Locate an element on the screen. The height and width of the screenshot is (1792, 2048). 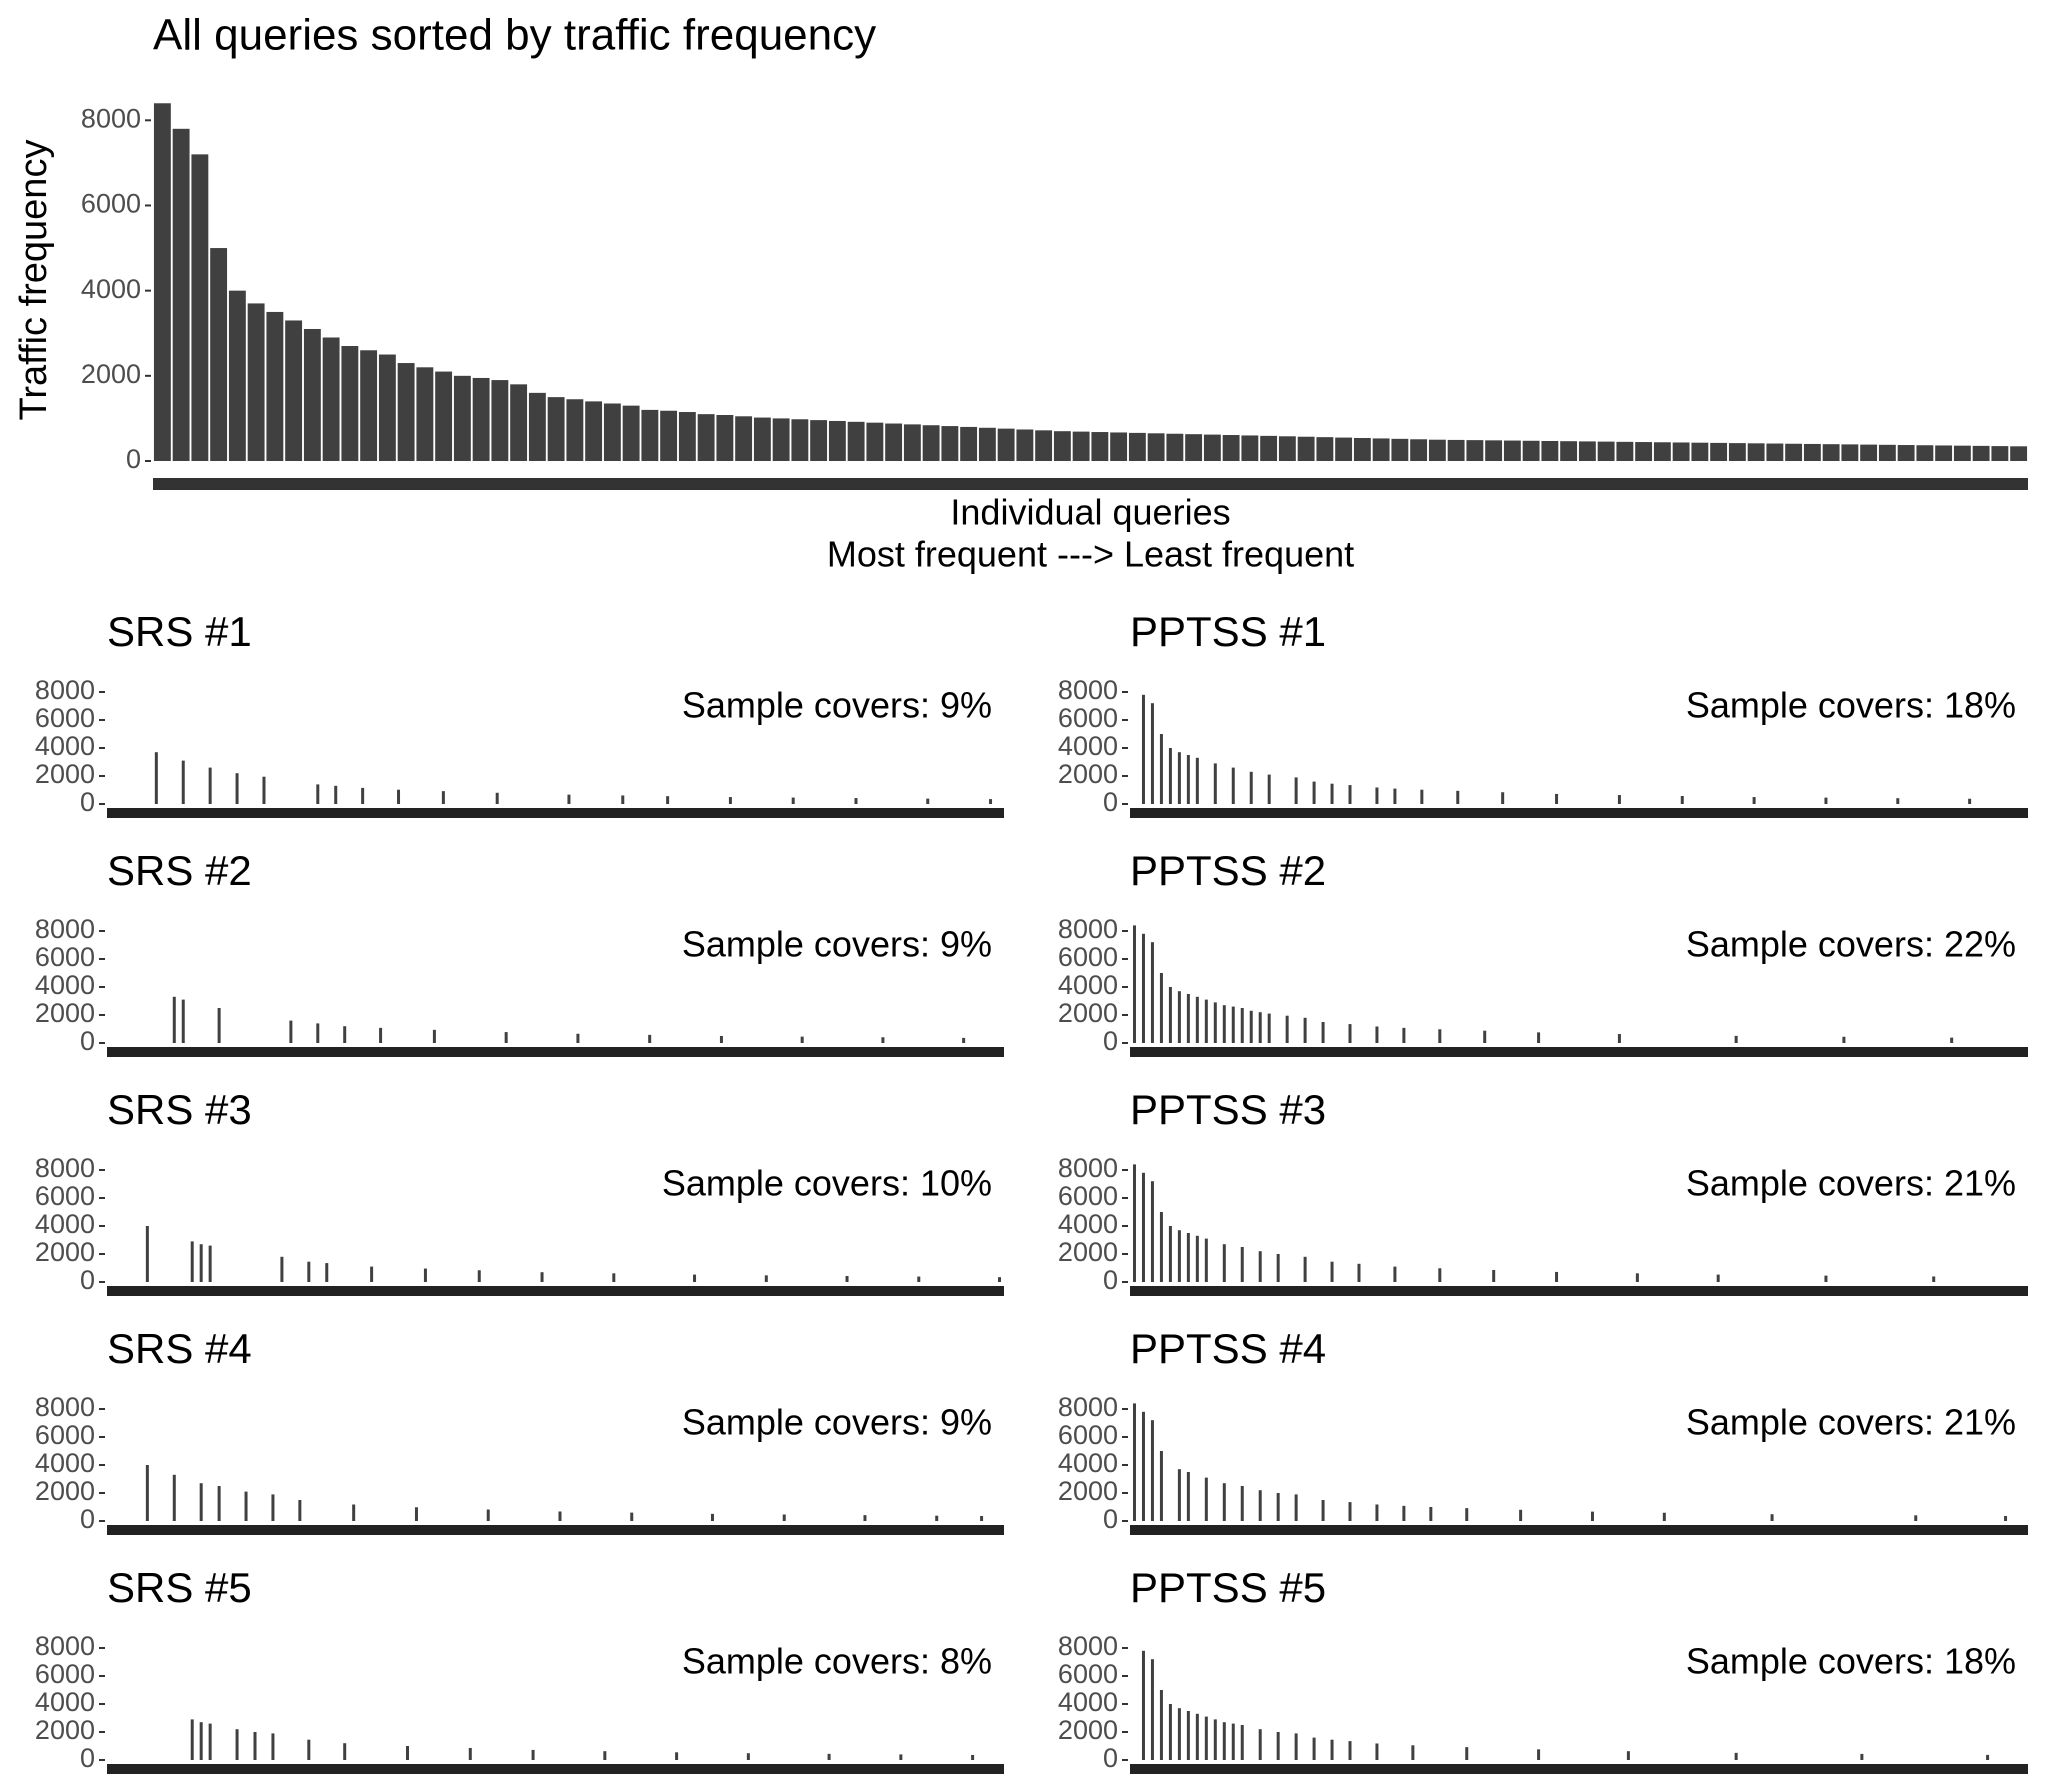
y-tick-label: 0 is located at coordinates (1110, 1041).